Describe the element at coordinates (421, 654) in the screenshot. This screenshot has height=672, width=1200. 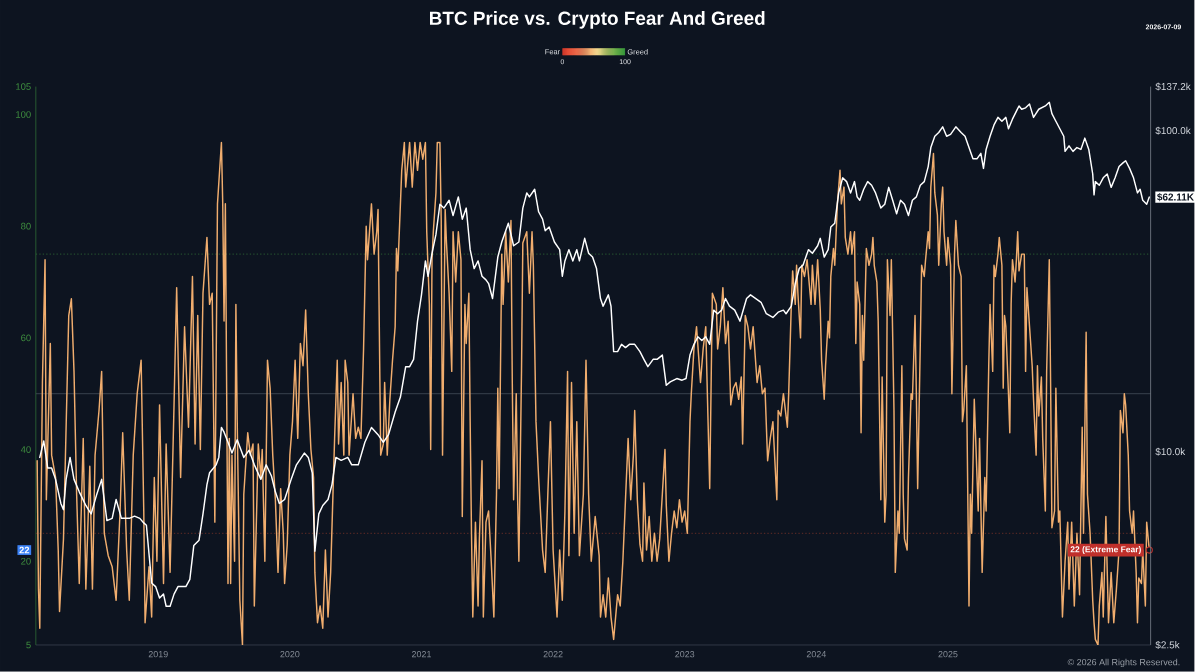
I see `x-tick-label: 2021` at that location.